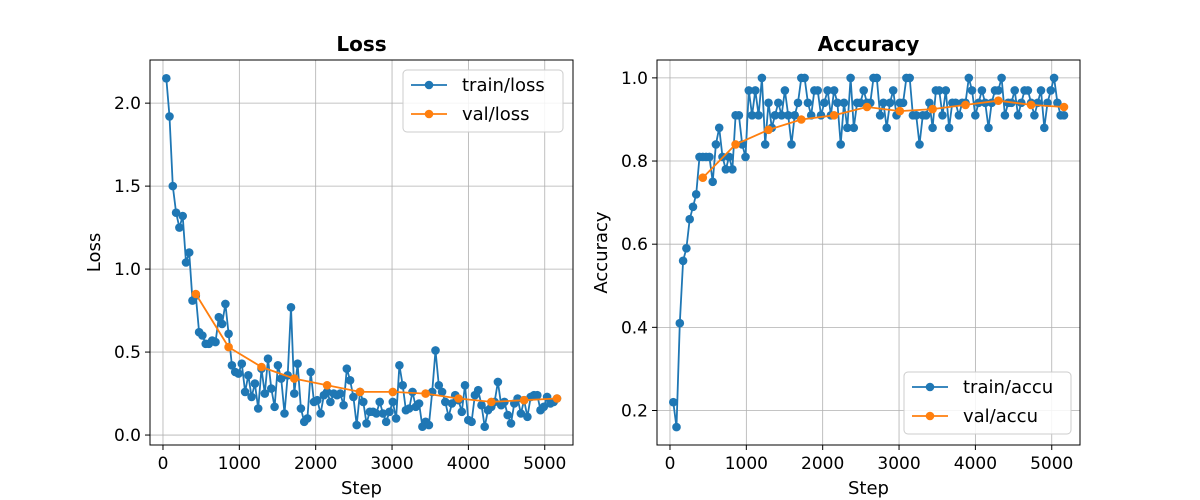  Describe the element at coordinates (361, 44) in the screenshot. I see `loss-chart-title: Loss` at that location.